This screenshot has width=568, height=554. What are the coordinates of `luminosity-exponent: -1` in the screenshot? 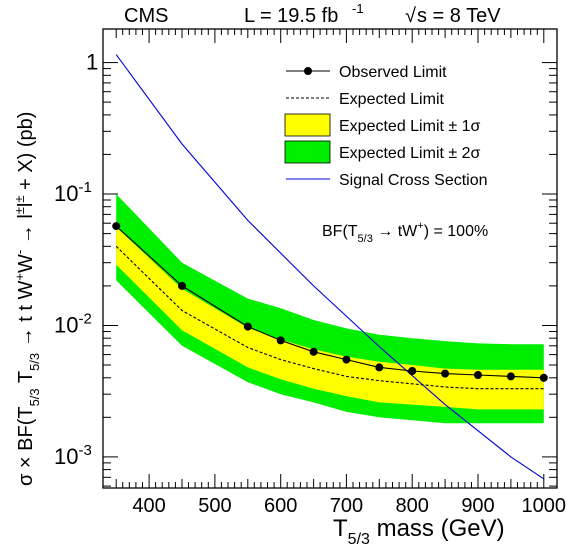 It's located at (358, 8).